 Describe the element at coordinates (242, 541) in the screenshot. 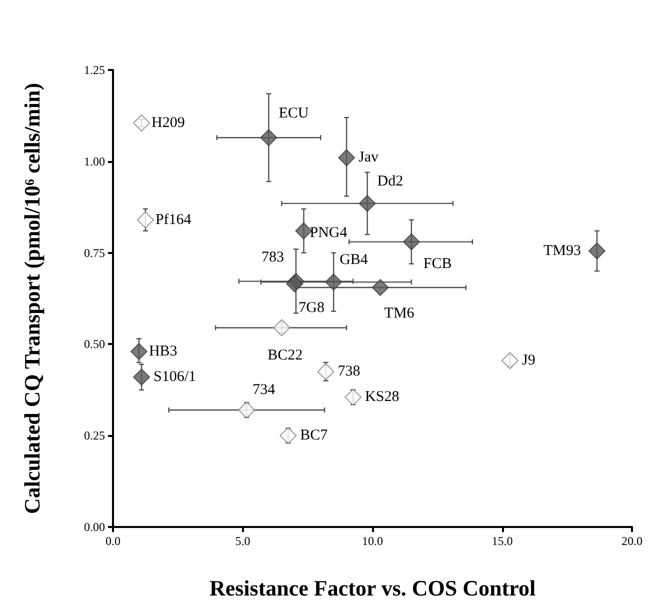

I see `x-tick-label: 5.0` at that location.